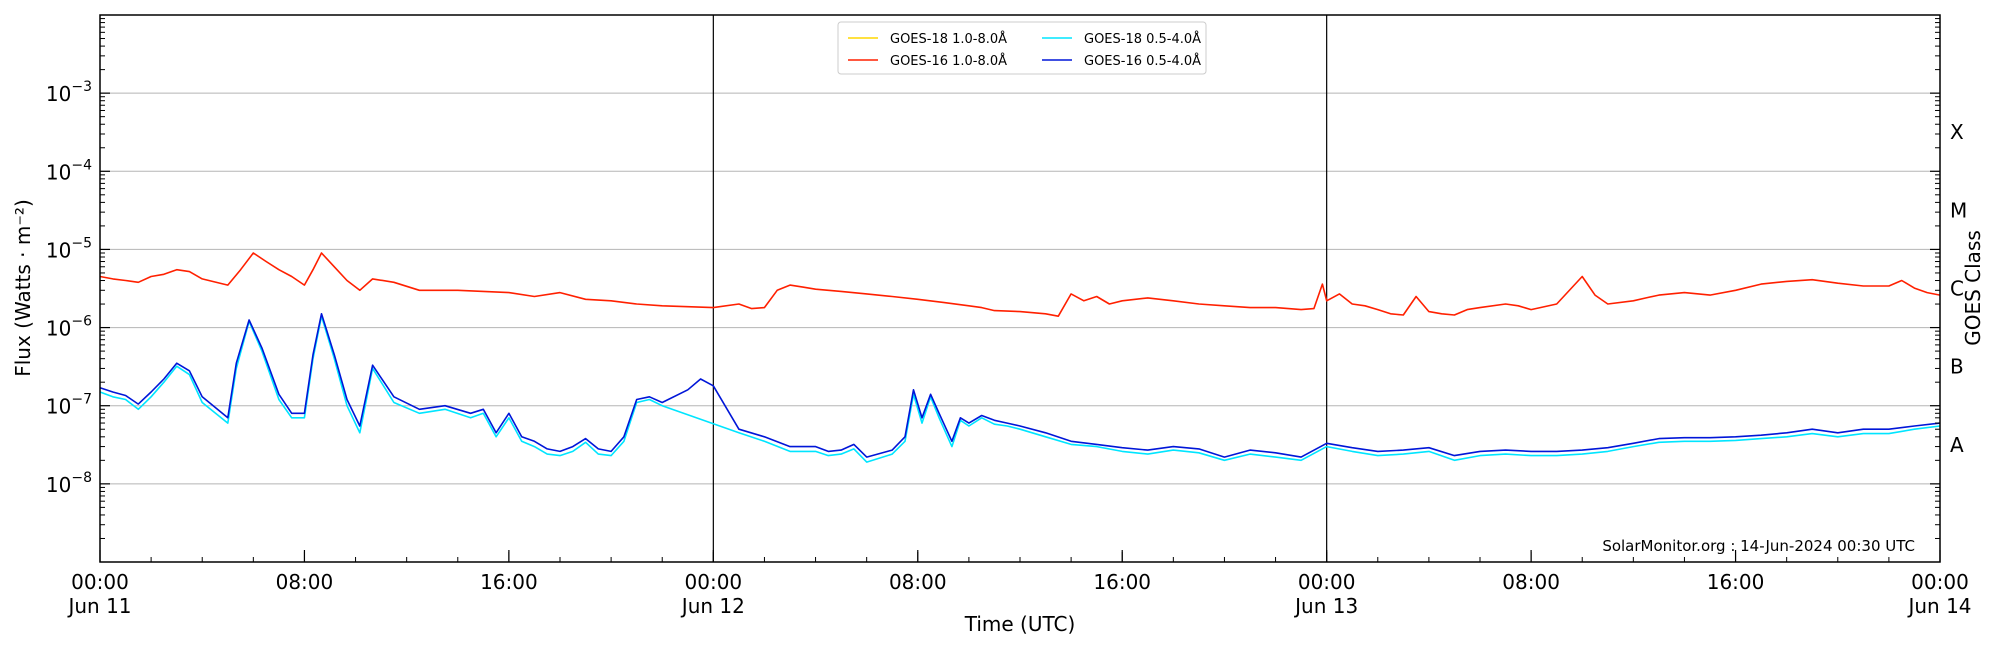 Image resolution: width=2000 pixels, height=650 pixels. Describe the element at coordinates (948, 39) in the screenshot. I see `legend-label: GOES-18 1.0-8.0Å` at that location.